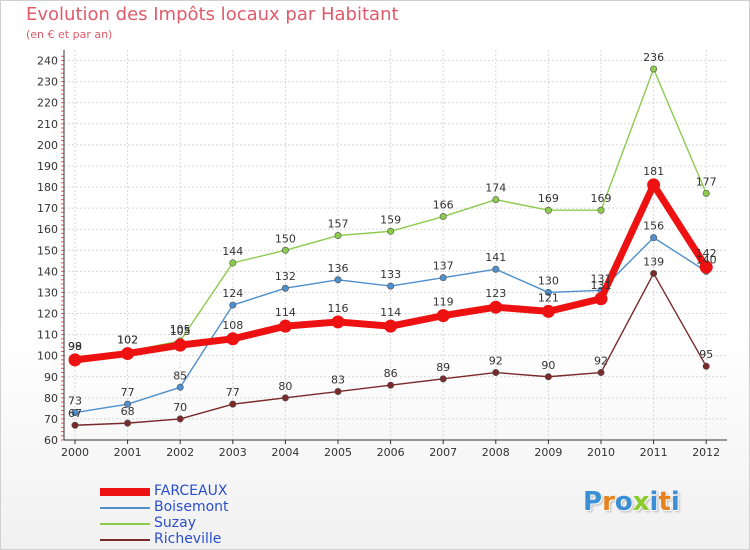 This screenshot has height=550, width=750. I want to click on data-label-boisemont: 77, so click(128, 392).